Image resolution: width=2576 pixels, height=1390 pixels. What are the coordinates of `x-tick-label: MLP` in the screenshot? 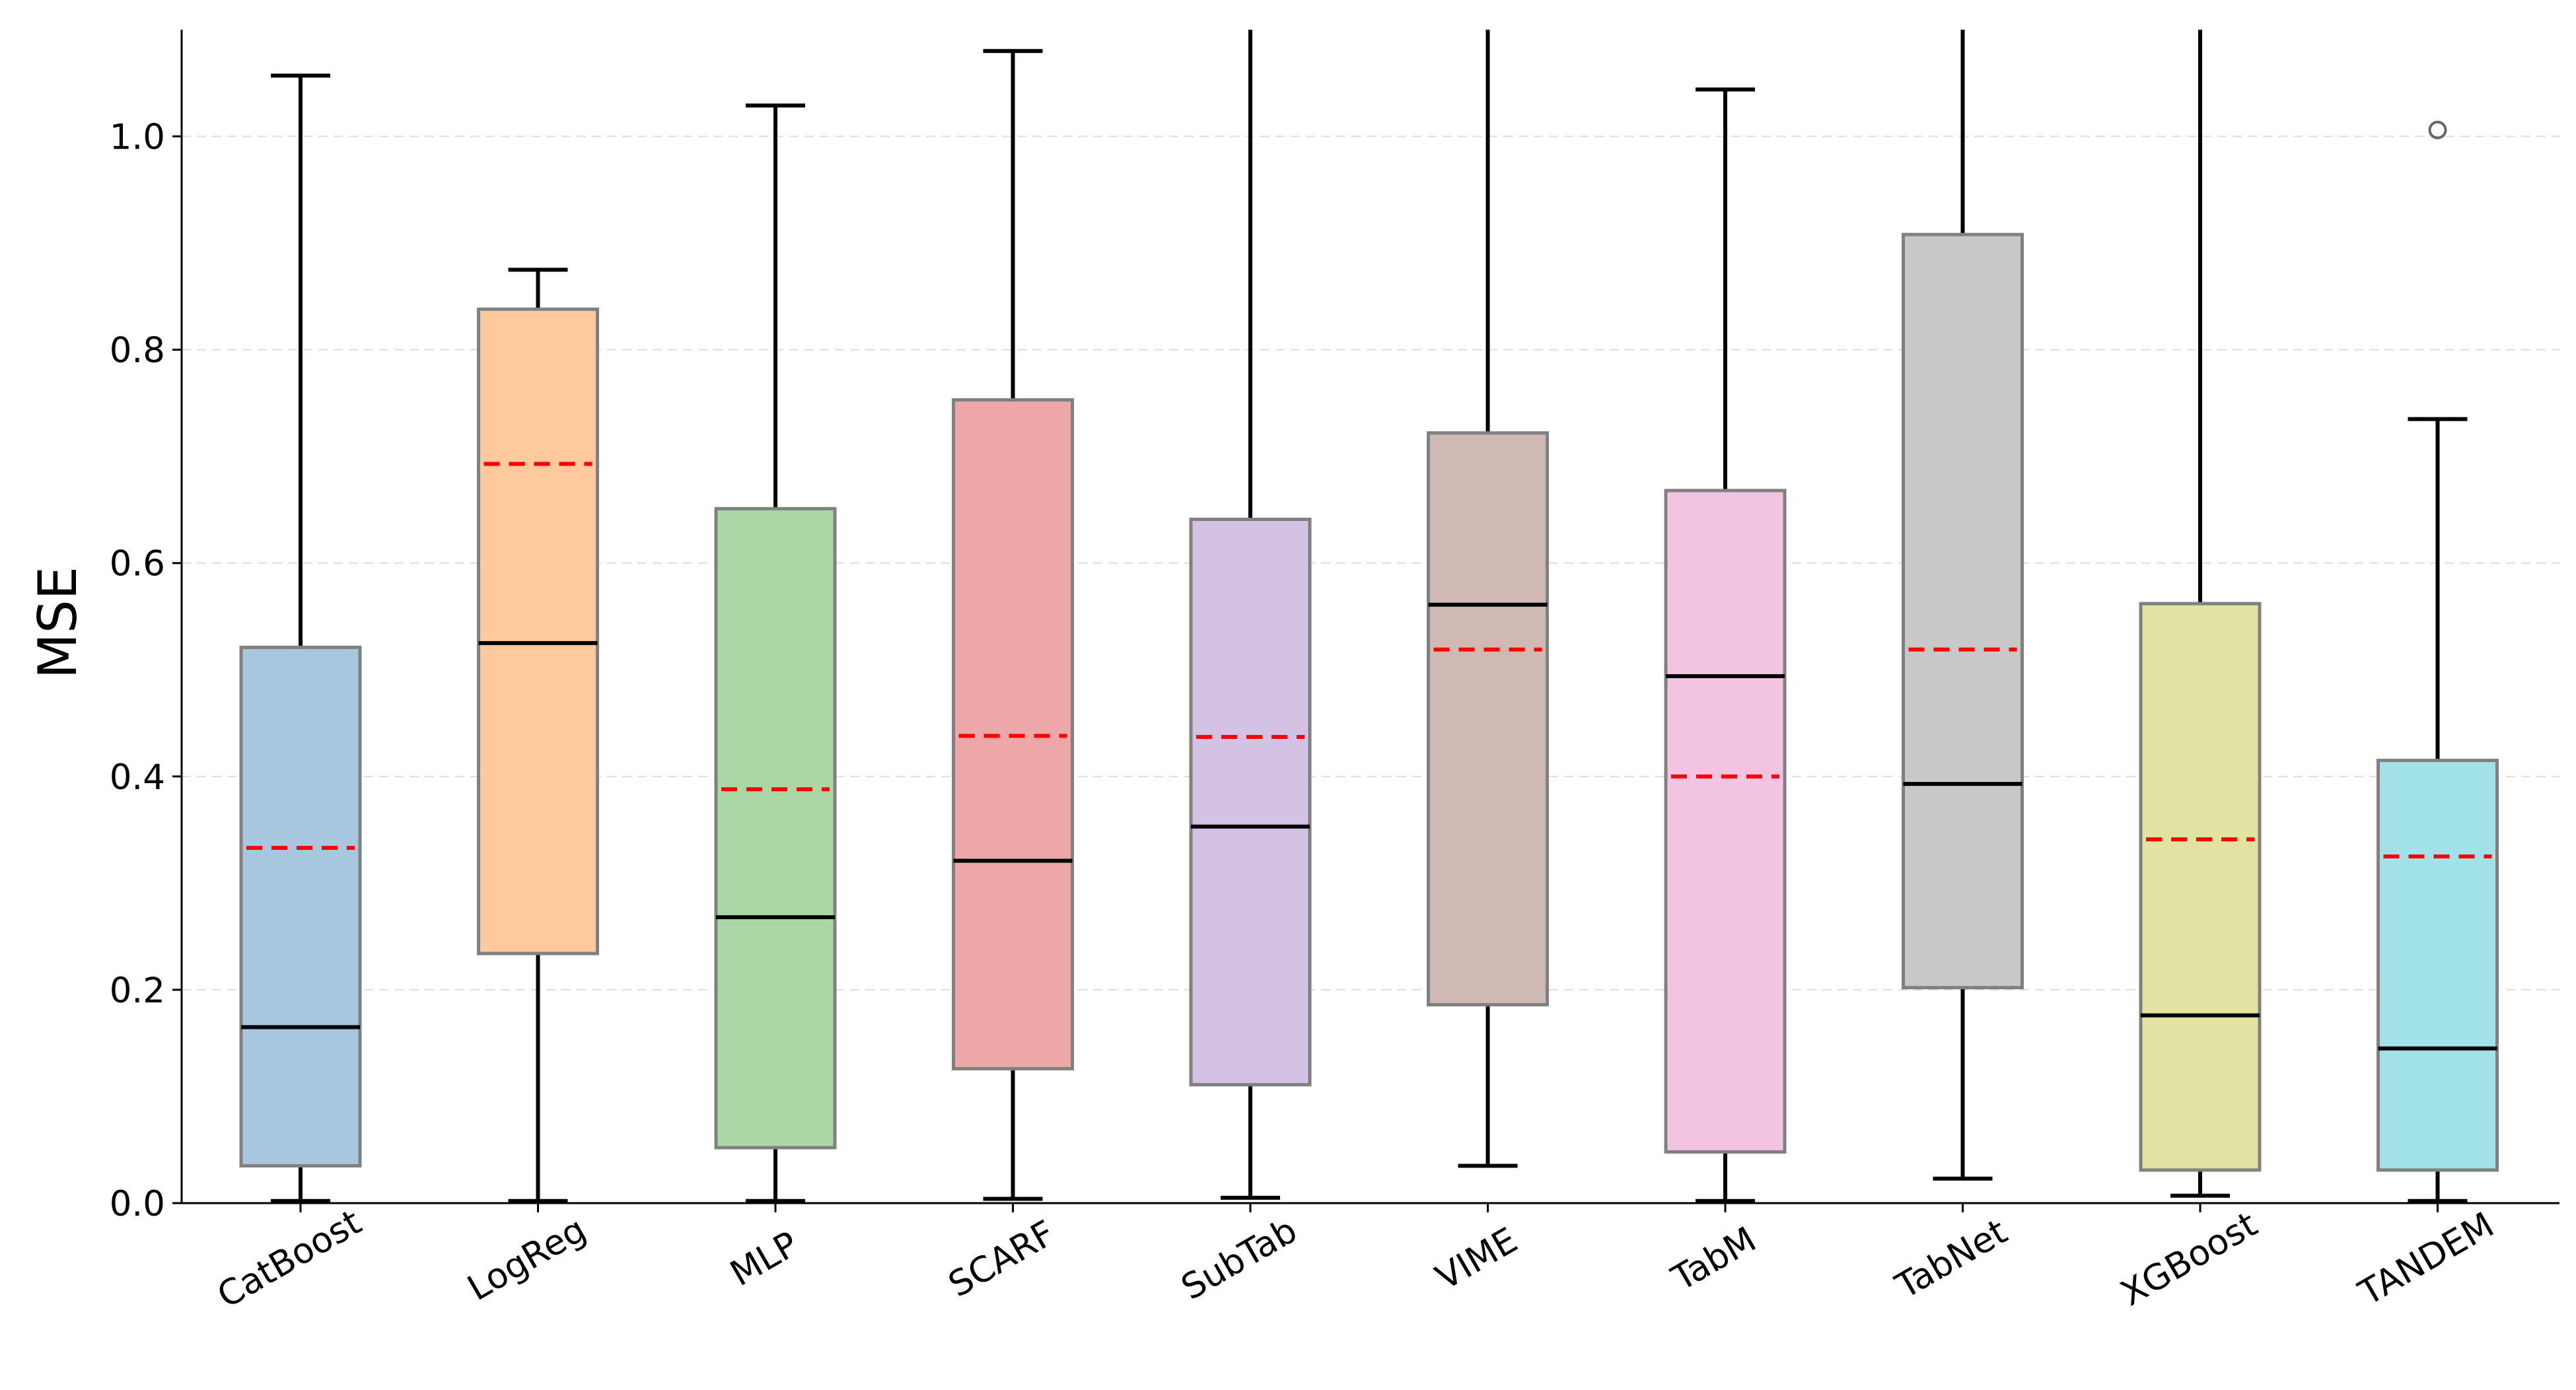 It's located at (764, 1259).